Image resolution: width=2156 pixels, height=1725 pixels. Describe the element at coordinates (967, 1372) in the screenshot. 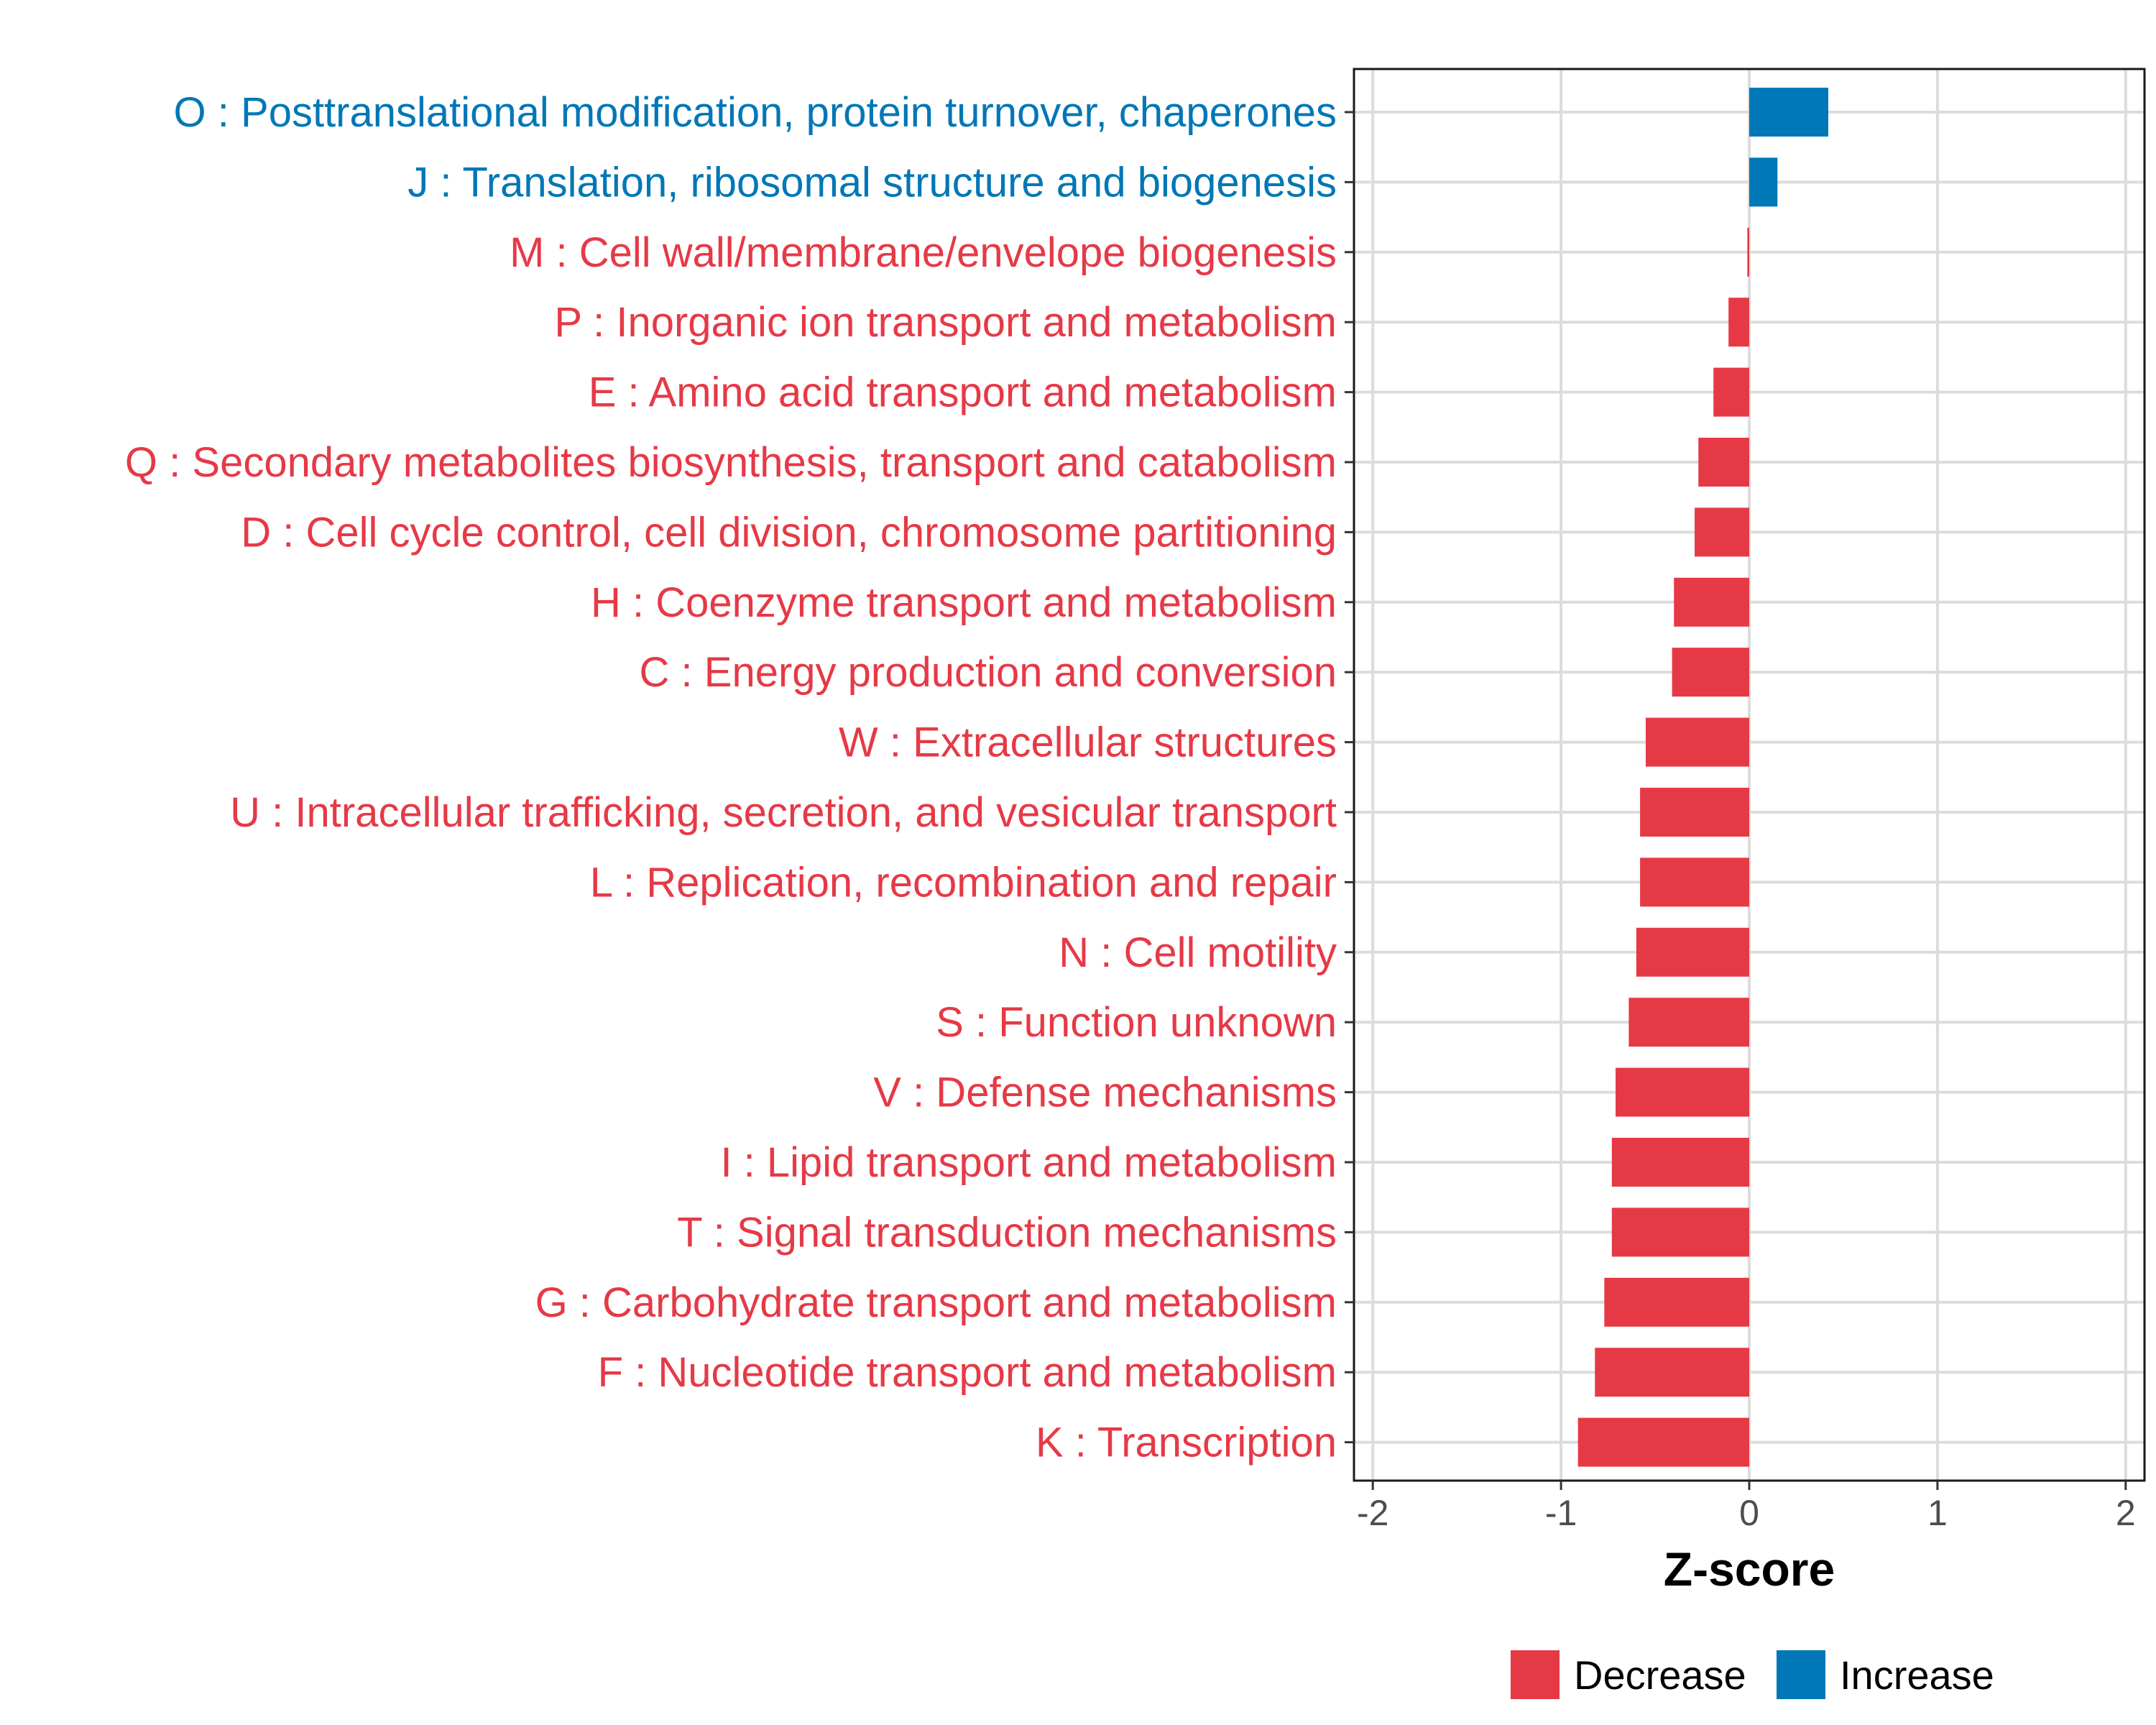

I see `category-label: F : Nucleotide transport and metabolism` at that location.